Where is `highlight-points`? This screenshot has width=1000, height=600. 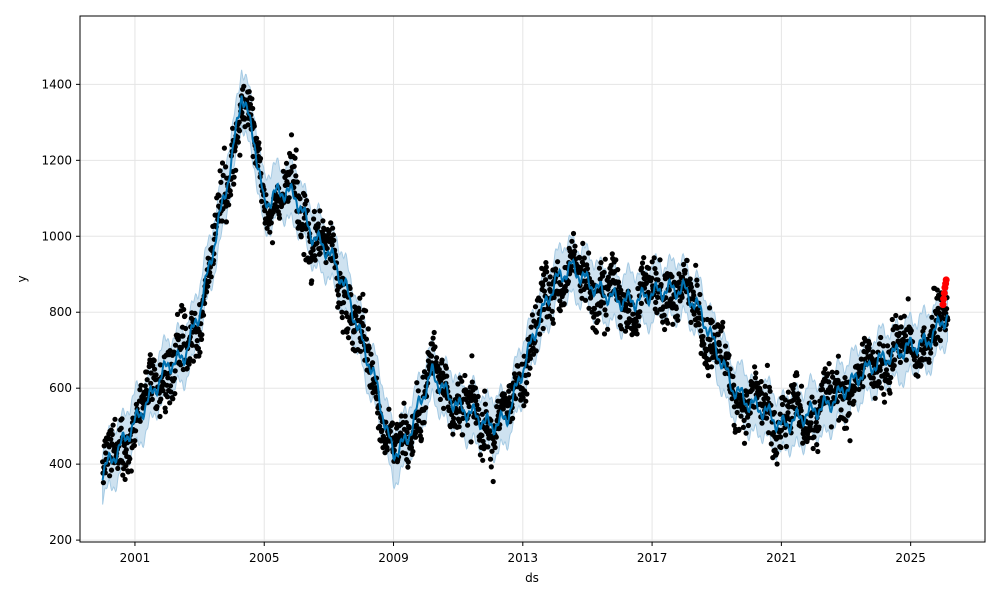 highlight-points is located at coordinates (944, 292).